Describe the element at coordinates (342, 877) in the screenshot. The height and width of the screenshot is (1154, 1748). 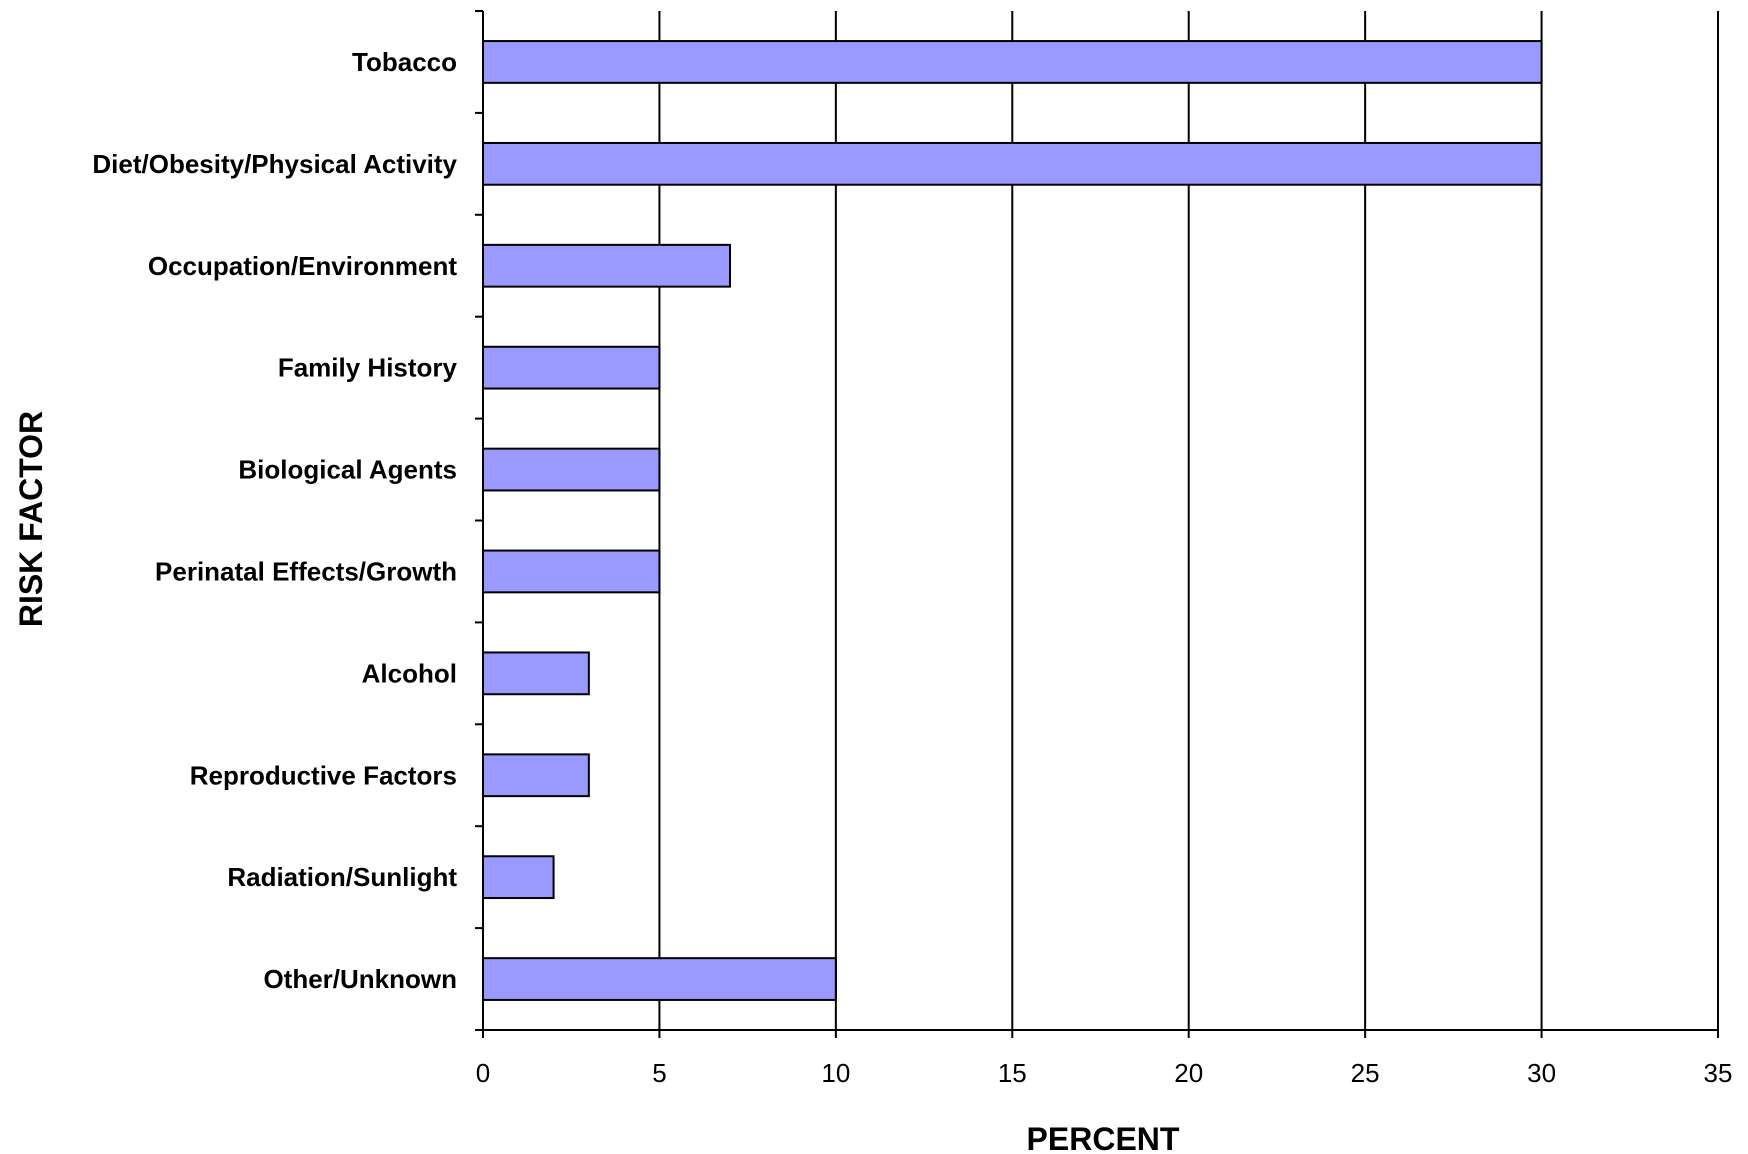
I see `category-label: Radiation/Sunlight` at that location.